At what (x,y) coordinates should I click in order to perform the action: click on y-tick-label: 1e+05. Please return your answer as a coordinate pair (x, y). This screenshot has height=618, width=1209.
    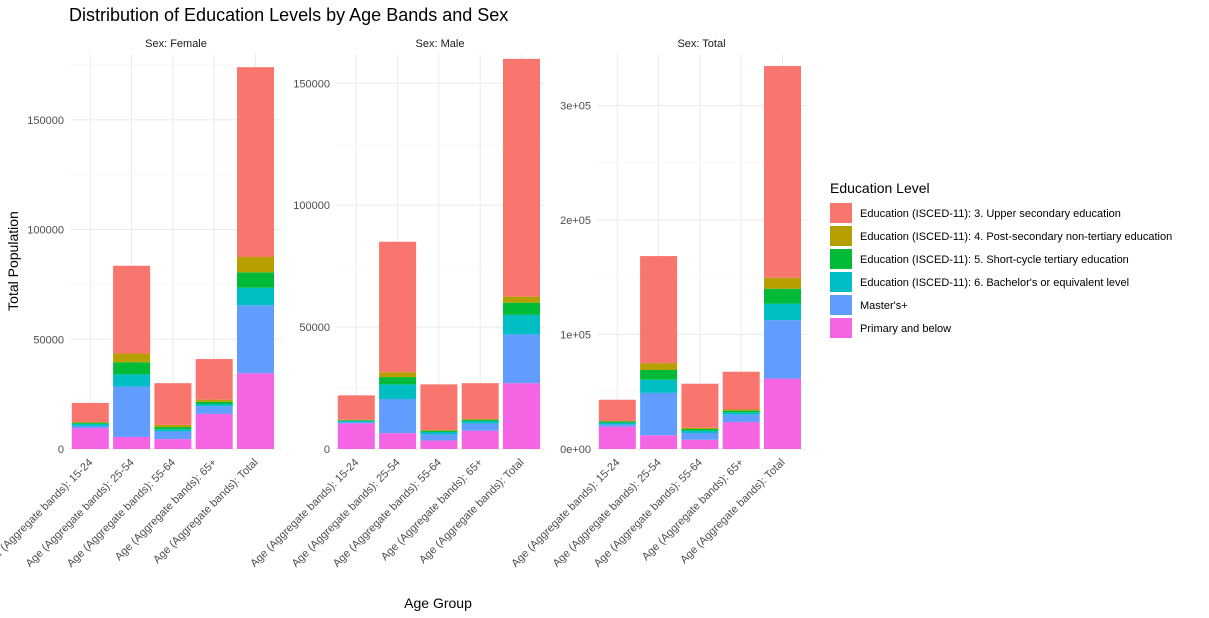
    Looking at the image, I should click on (575, 336).